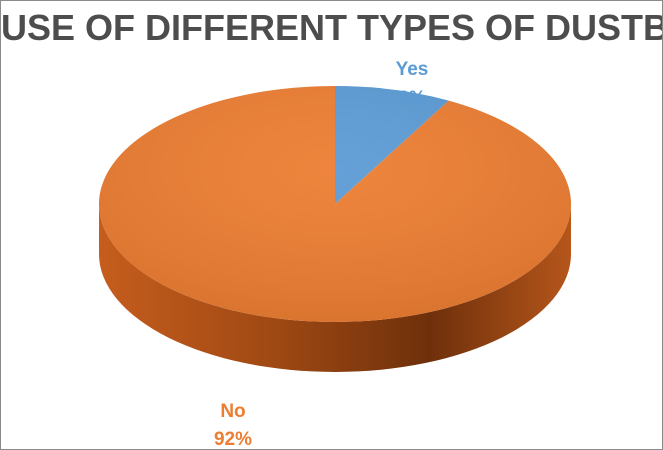  Describe the element at coordinates (232, 411) in the screenshot. I see `slice-label-no: No` at that location.